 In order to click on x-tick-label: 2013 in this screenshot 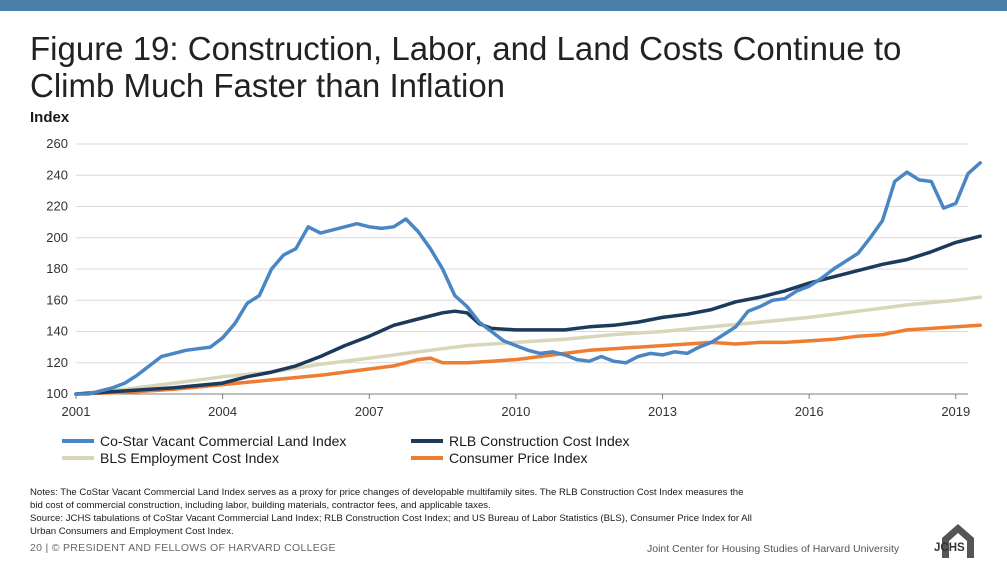, I will do `click(662, 411)`.